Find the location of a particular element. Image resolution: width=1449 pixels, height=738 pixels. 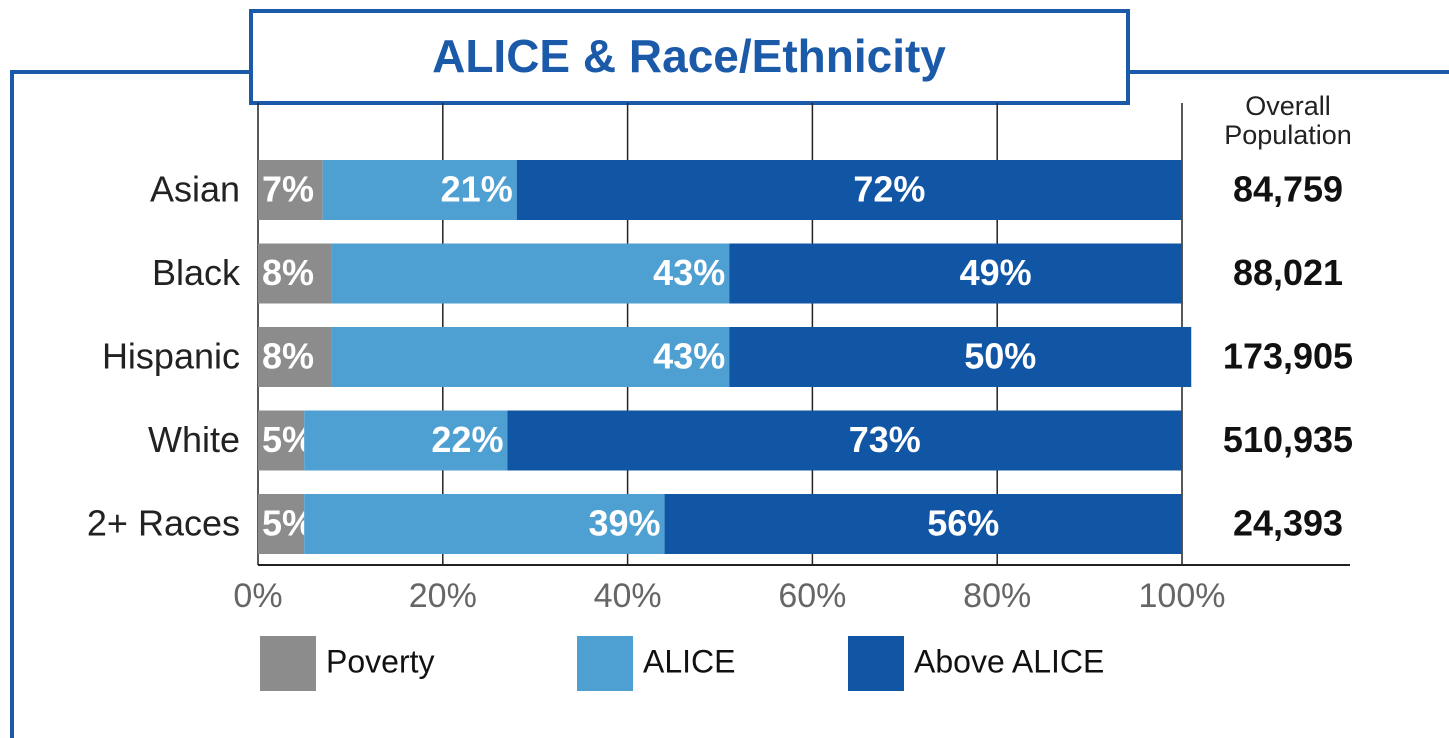

x-tick-label: 60% is located at coordinates (812, 596).